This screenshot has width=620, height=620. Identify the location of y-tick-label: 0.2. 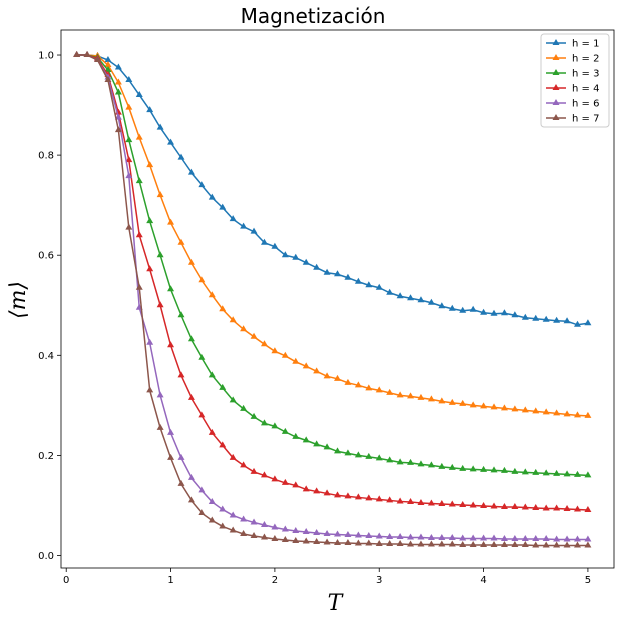
(46, 456).